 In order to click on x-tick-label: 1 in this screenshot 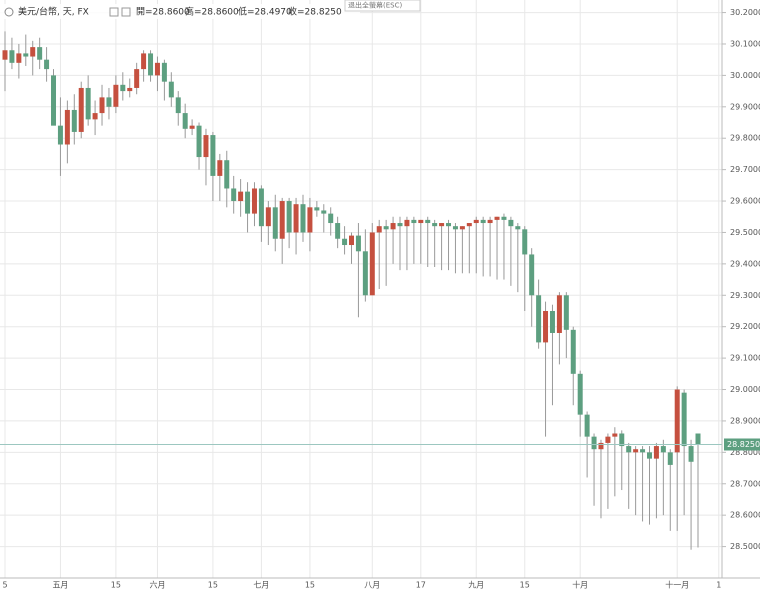, I will do `click(718, 585)`.